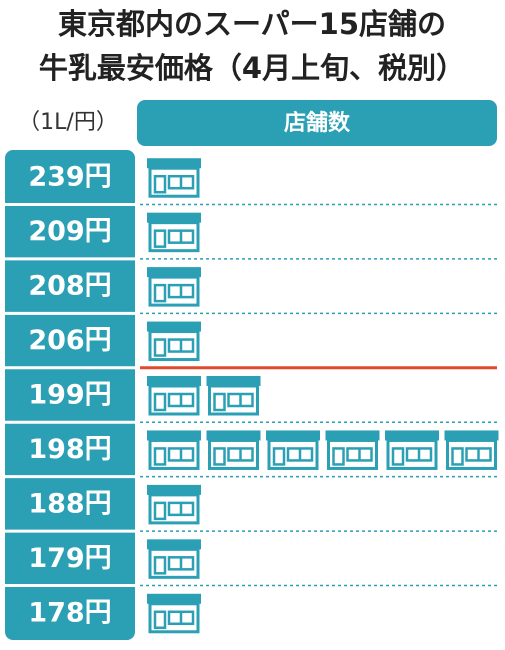 The width and height of the screenshot is (505, 650). Describe the element at coordinates (69, 231) in the screenshot. I see `category-label: 209円` at that location.